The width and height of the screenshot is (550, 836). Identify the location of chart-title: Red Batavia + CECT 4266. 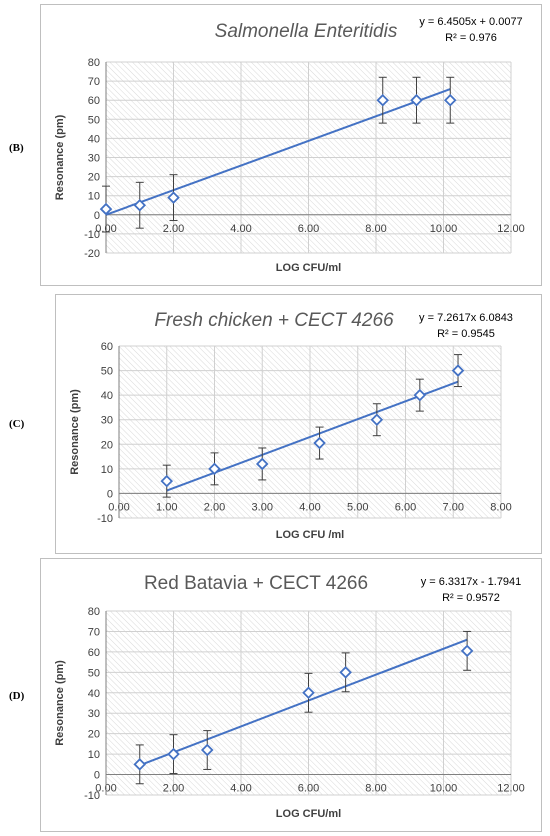
(256, 583).